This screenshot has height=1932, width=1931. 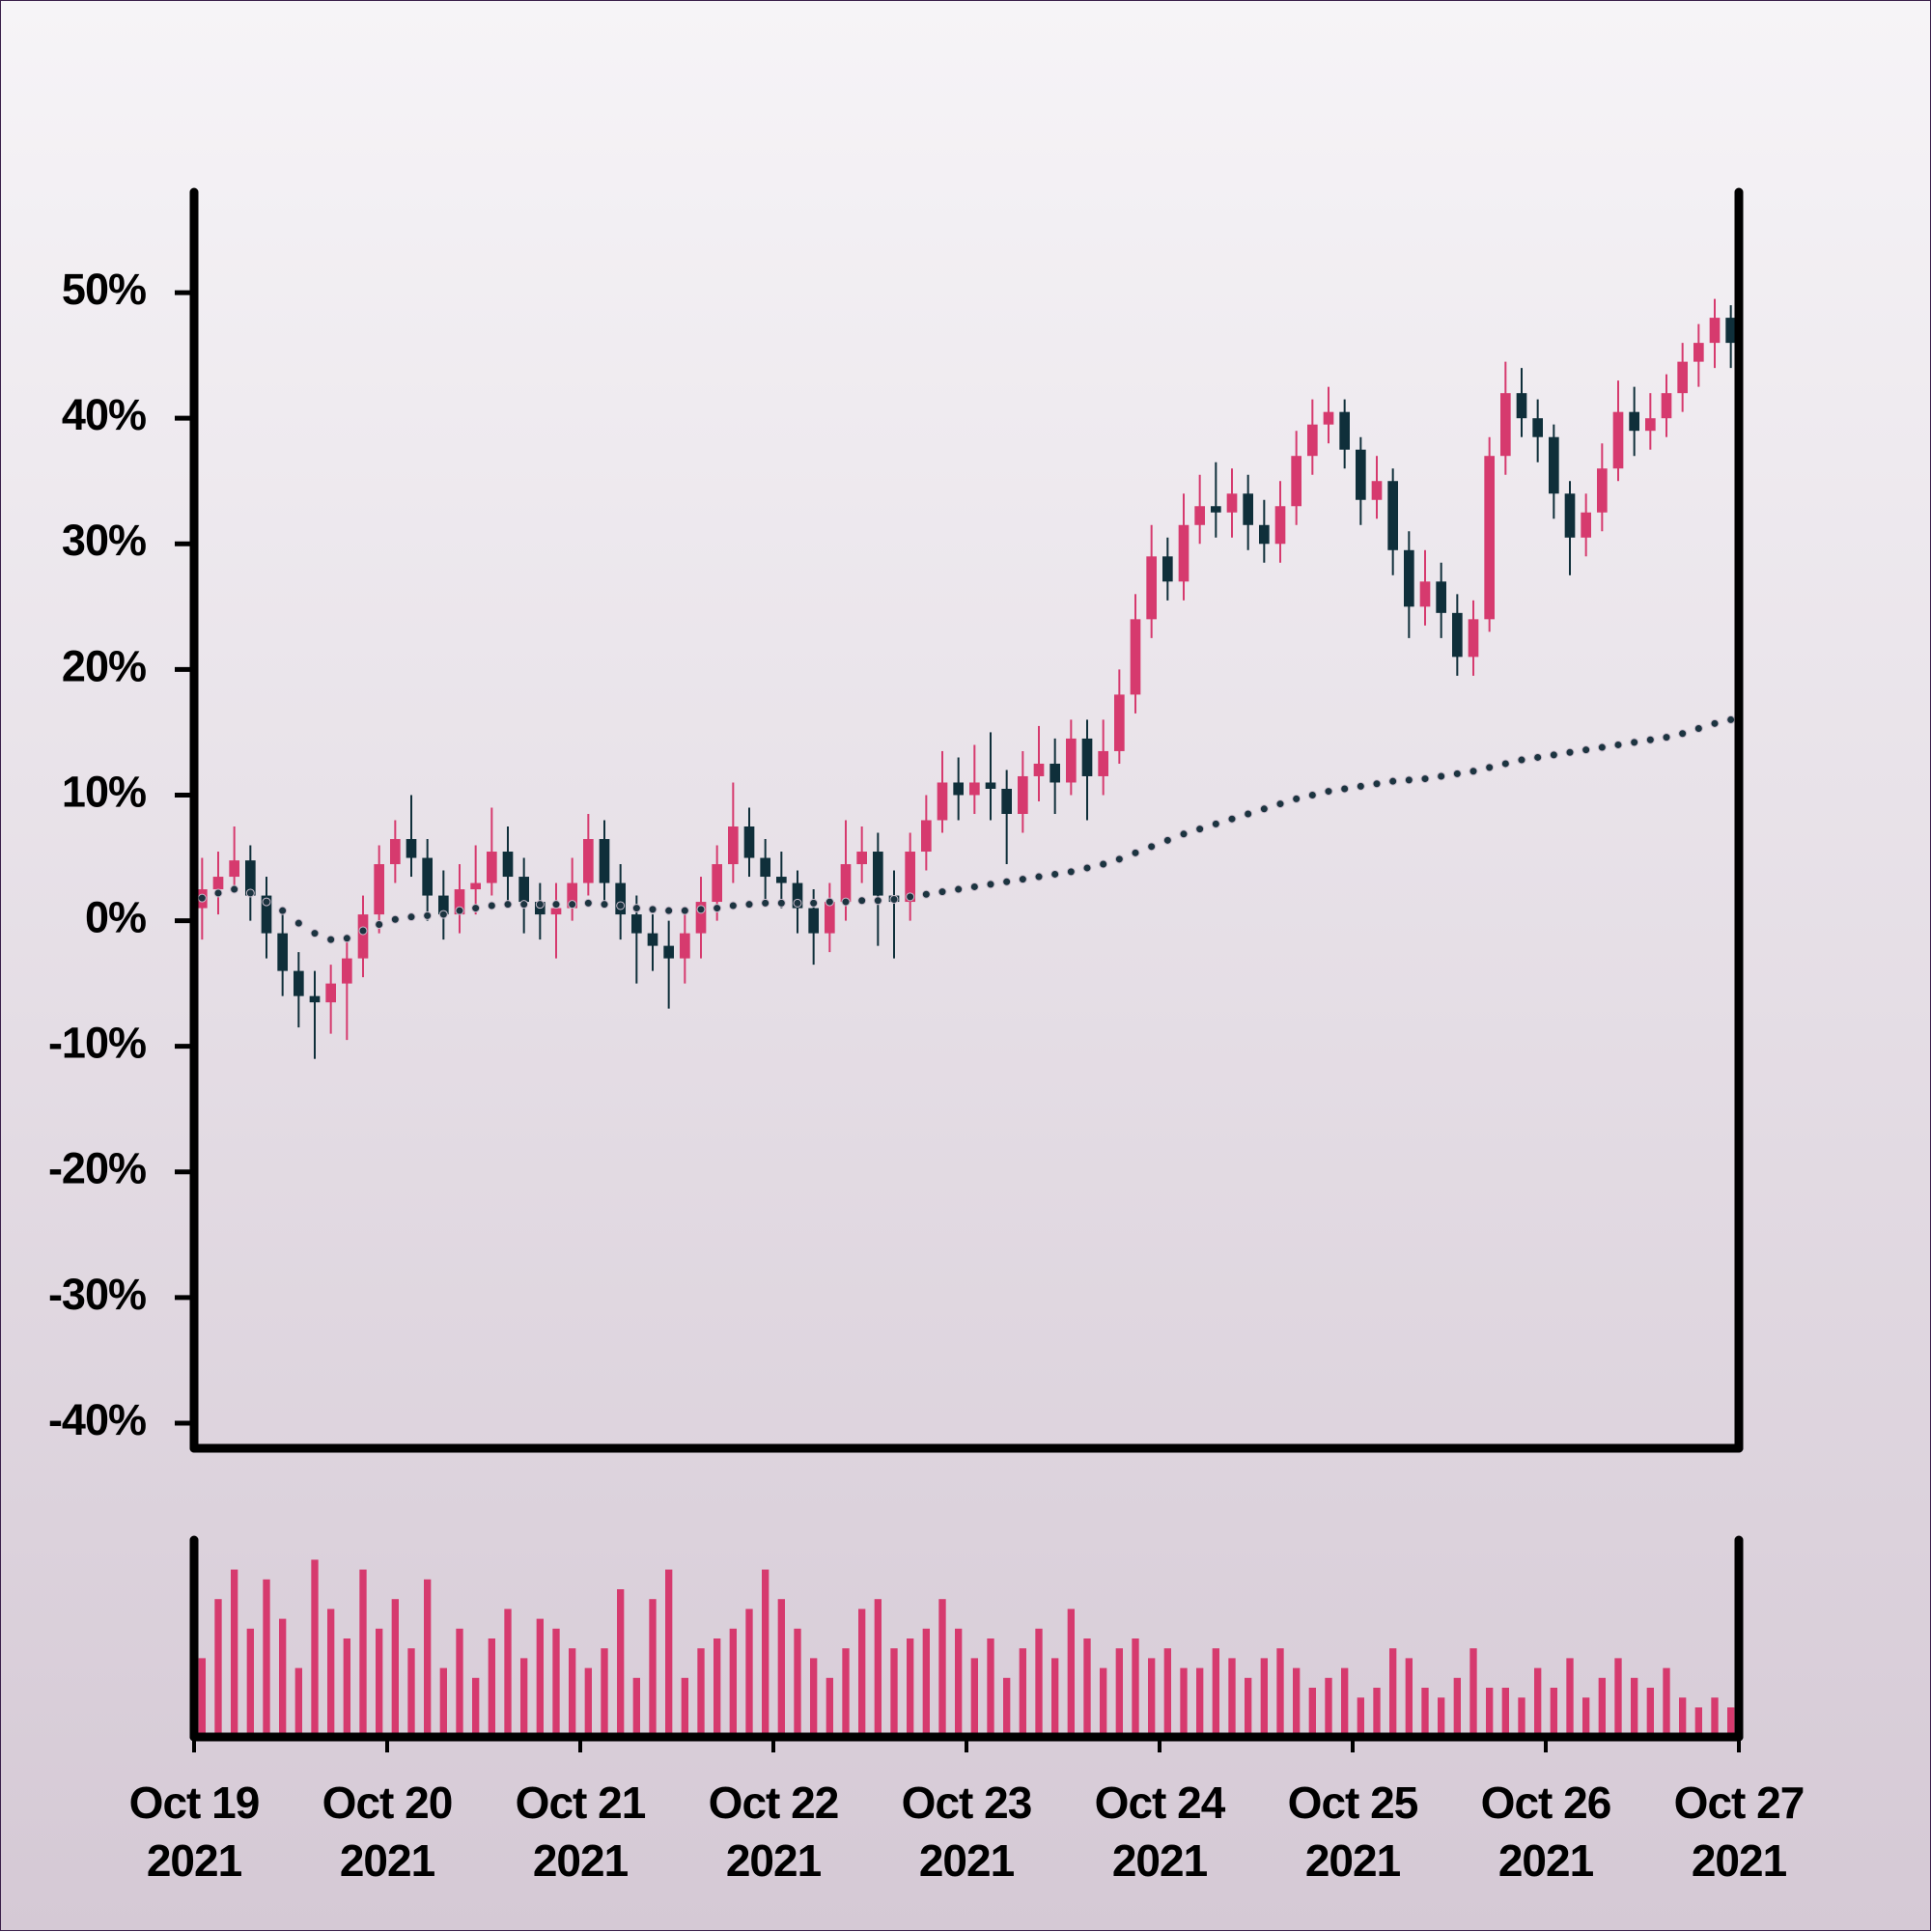 I want to click on y-tick-label: -40%, so click(x=97, y=1420).